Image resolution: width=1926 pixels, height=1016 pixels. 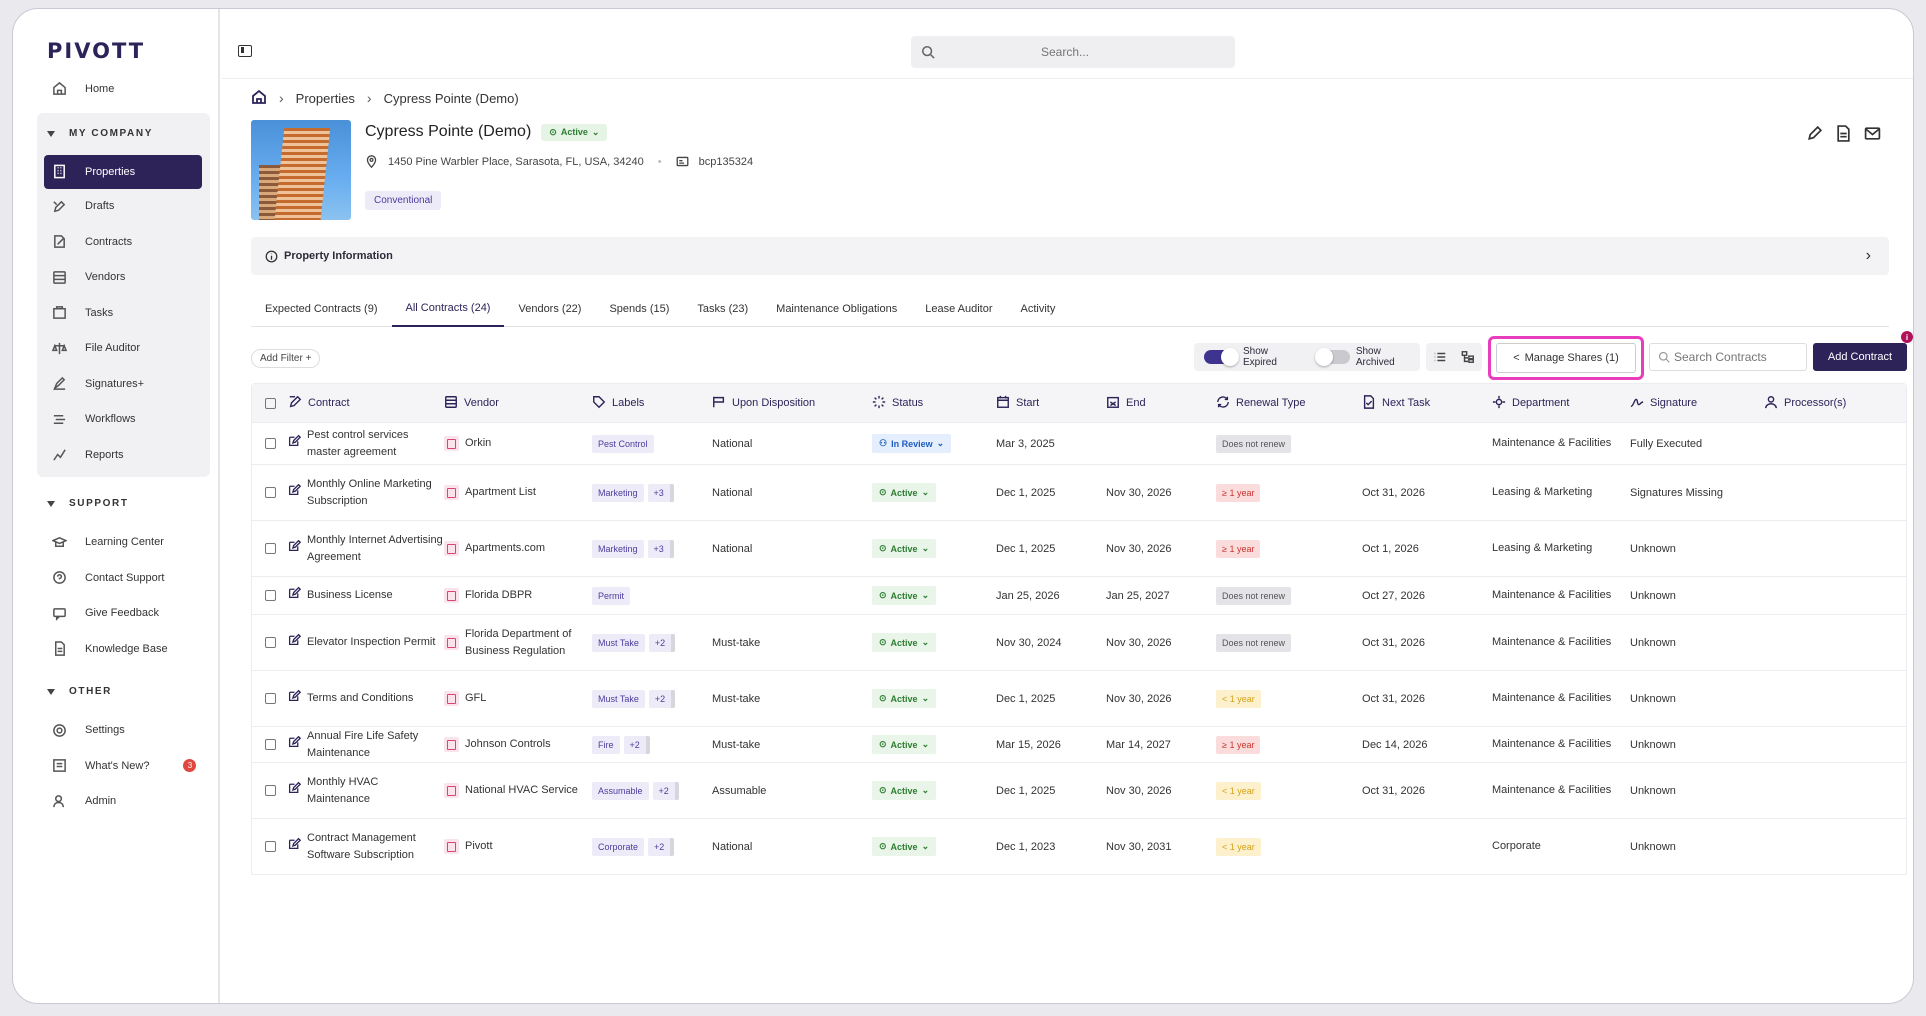 I want to click on tab-all-contracts-24: All Contracts (24), so click(x=448, y=309).